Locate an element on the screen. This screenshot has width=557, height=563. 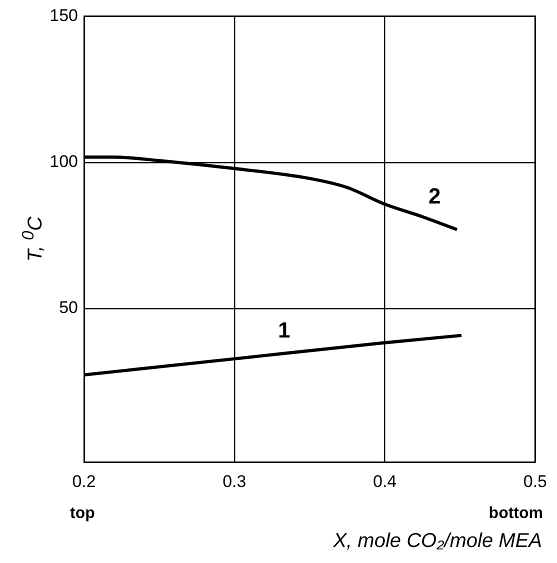
series-label: 2 is located at coordinates (434, 195).